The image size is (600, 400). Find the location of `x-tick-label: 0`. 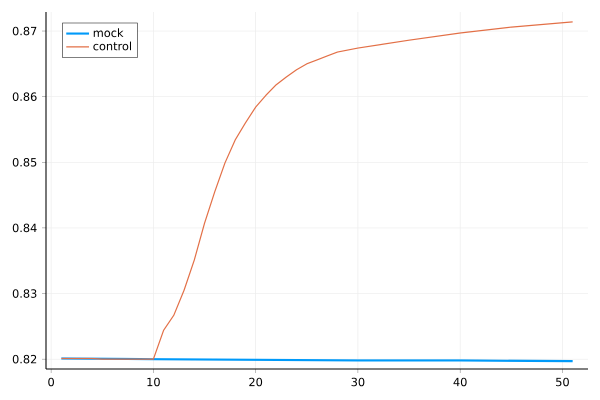

x-tick-label: 0 is located at coordinates (51, 382).